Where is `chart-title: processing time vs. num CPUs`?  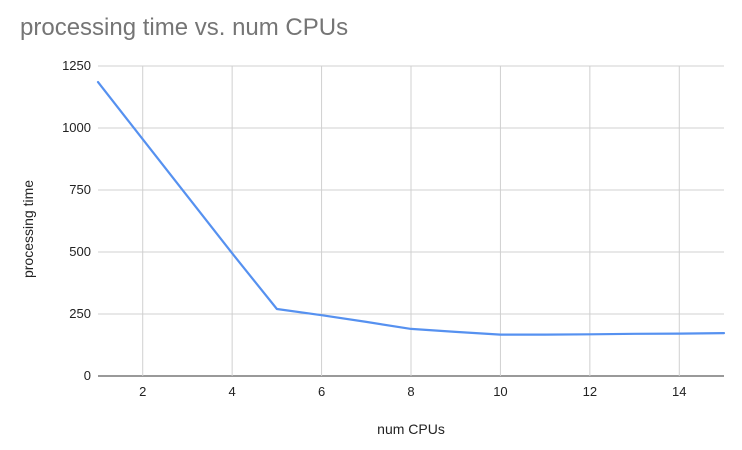 chart-title: processing time vs. num CPUs is located at coordinates (184, 27).